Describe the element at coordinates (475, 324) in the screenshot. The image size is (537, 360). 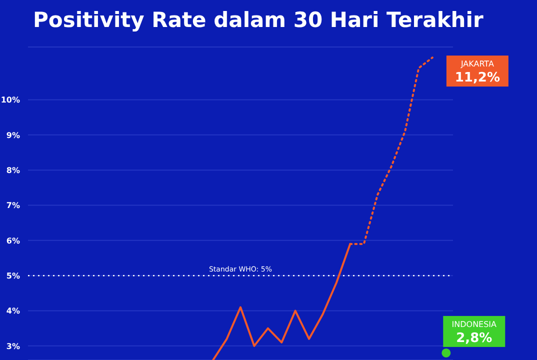
I see `text: INDONESIA` at that location.